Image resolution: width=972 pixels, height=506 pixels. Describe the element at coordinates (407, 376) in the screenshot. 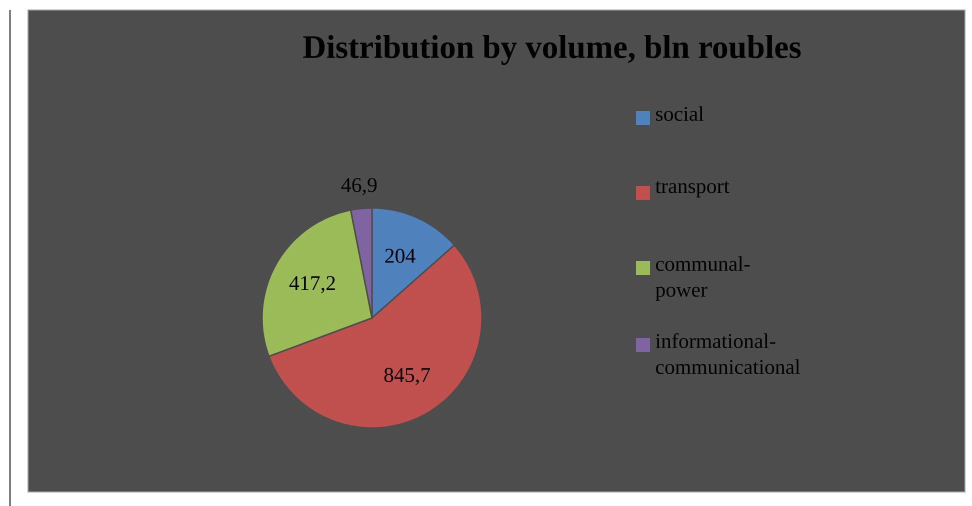

I see `data-label: 845,7` at that location.